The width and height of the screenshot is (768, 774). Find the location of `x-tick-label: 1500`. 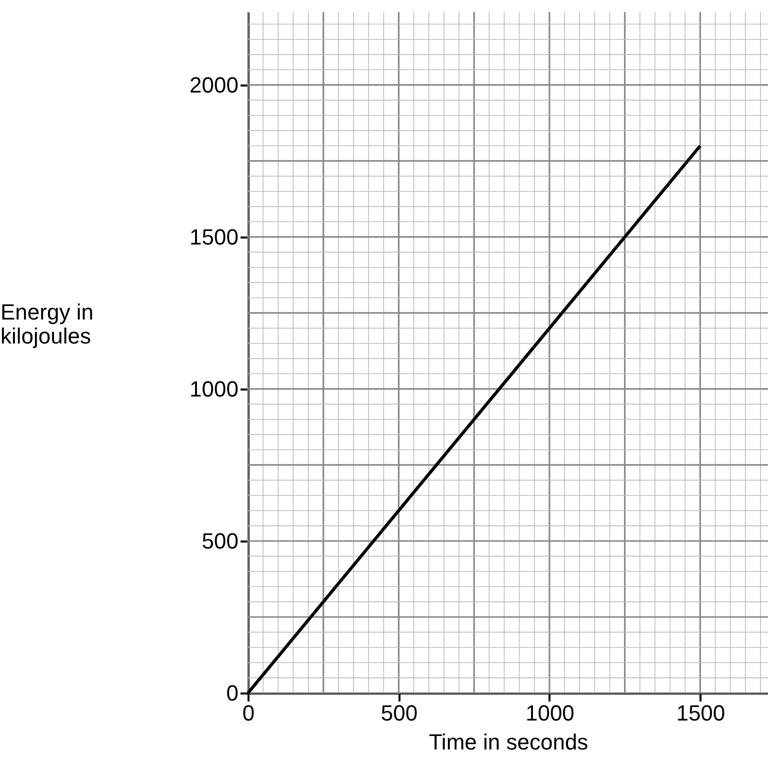

x-tick-label: 1500 is located at coordinates (701, 713).